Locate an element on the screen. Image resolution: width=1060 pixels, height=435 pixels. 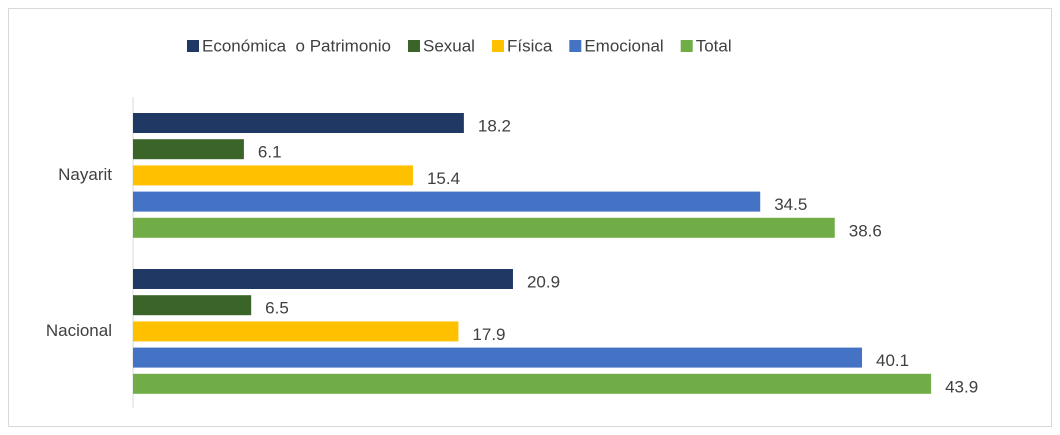
value-label: 17.9 is located at coordinates (488, 334).